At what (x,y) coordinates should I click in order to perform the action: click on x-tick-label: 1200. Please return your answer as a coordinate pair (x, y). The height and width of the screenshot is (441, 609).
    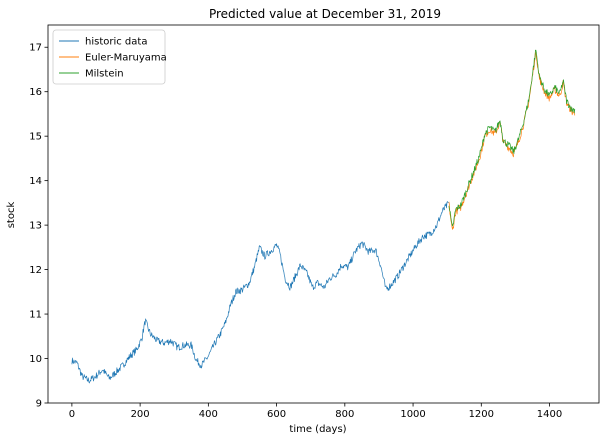
    Looking at the image, I should click on (481, 414).